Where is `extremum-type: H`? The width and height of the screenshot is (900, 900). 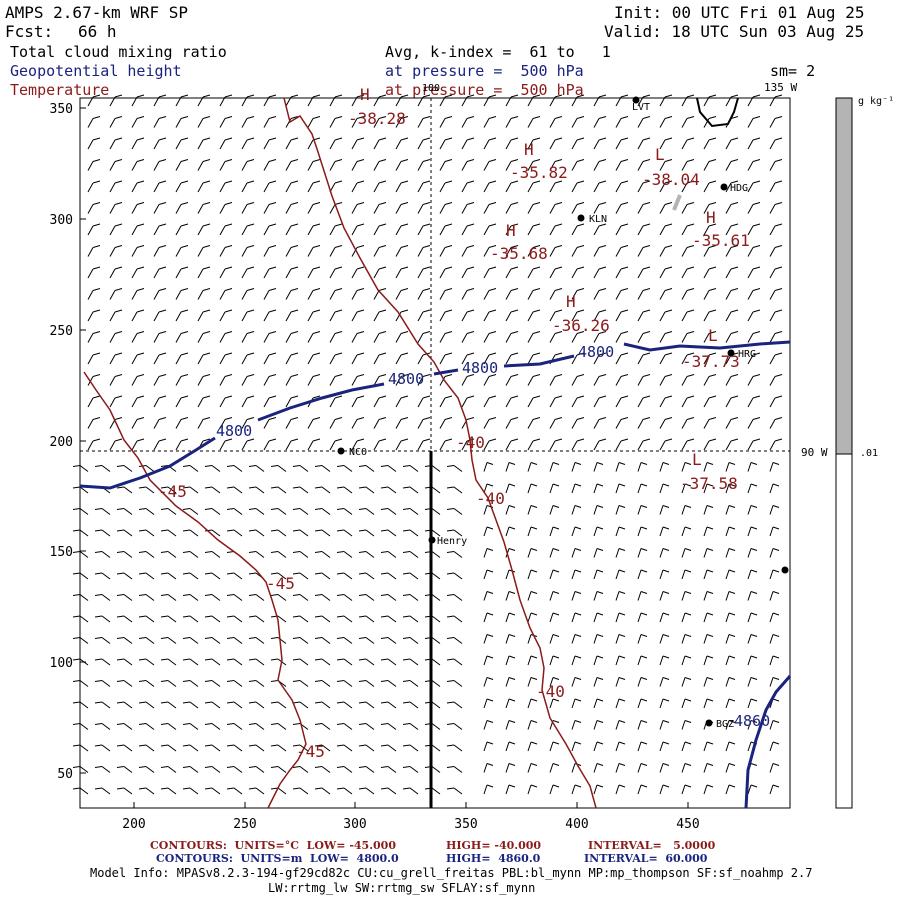
extremum-type: H is located at coordinates (529, 149).